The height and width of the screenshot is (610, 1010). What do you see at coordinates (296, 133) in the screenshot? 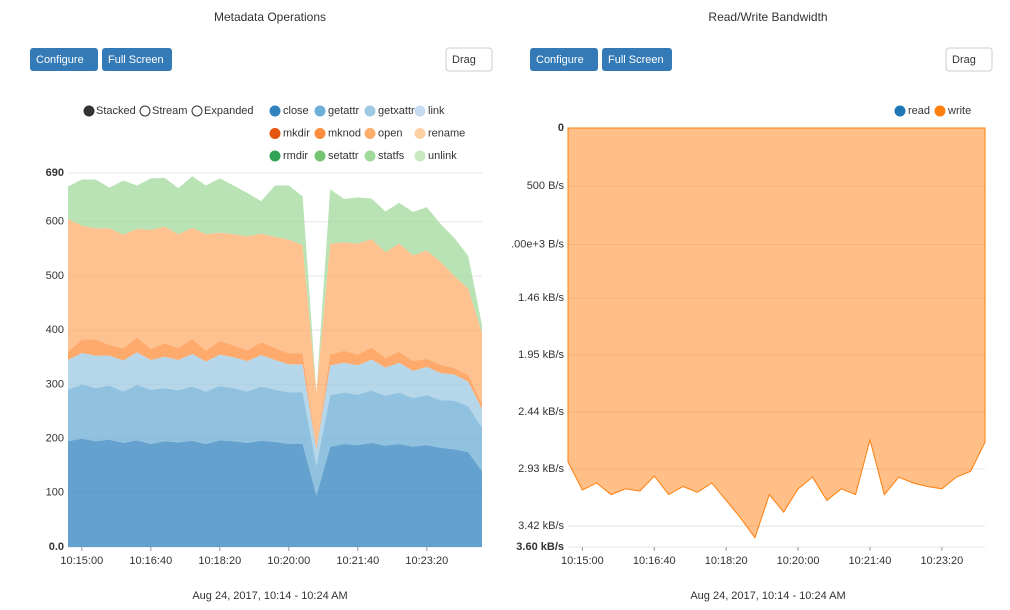
I see `legend-label: mkdir` at bounding box center [296, 133].